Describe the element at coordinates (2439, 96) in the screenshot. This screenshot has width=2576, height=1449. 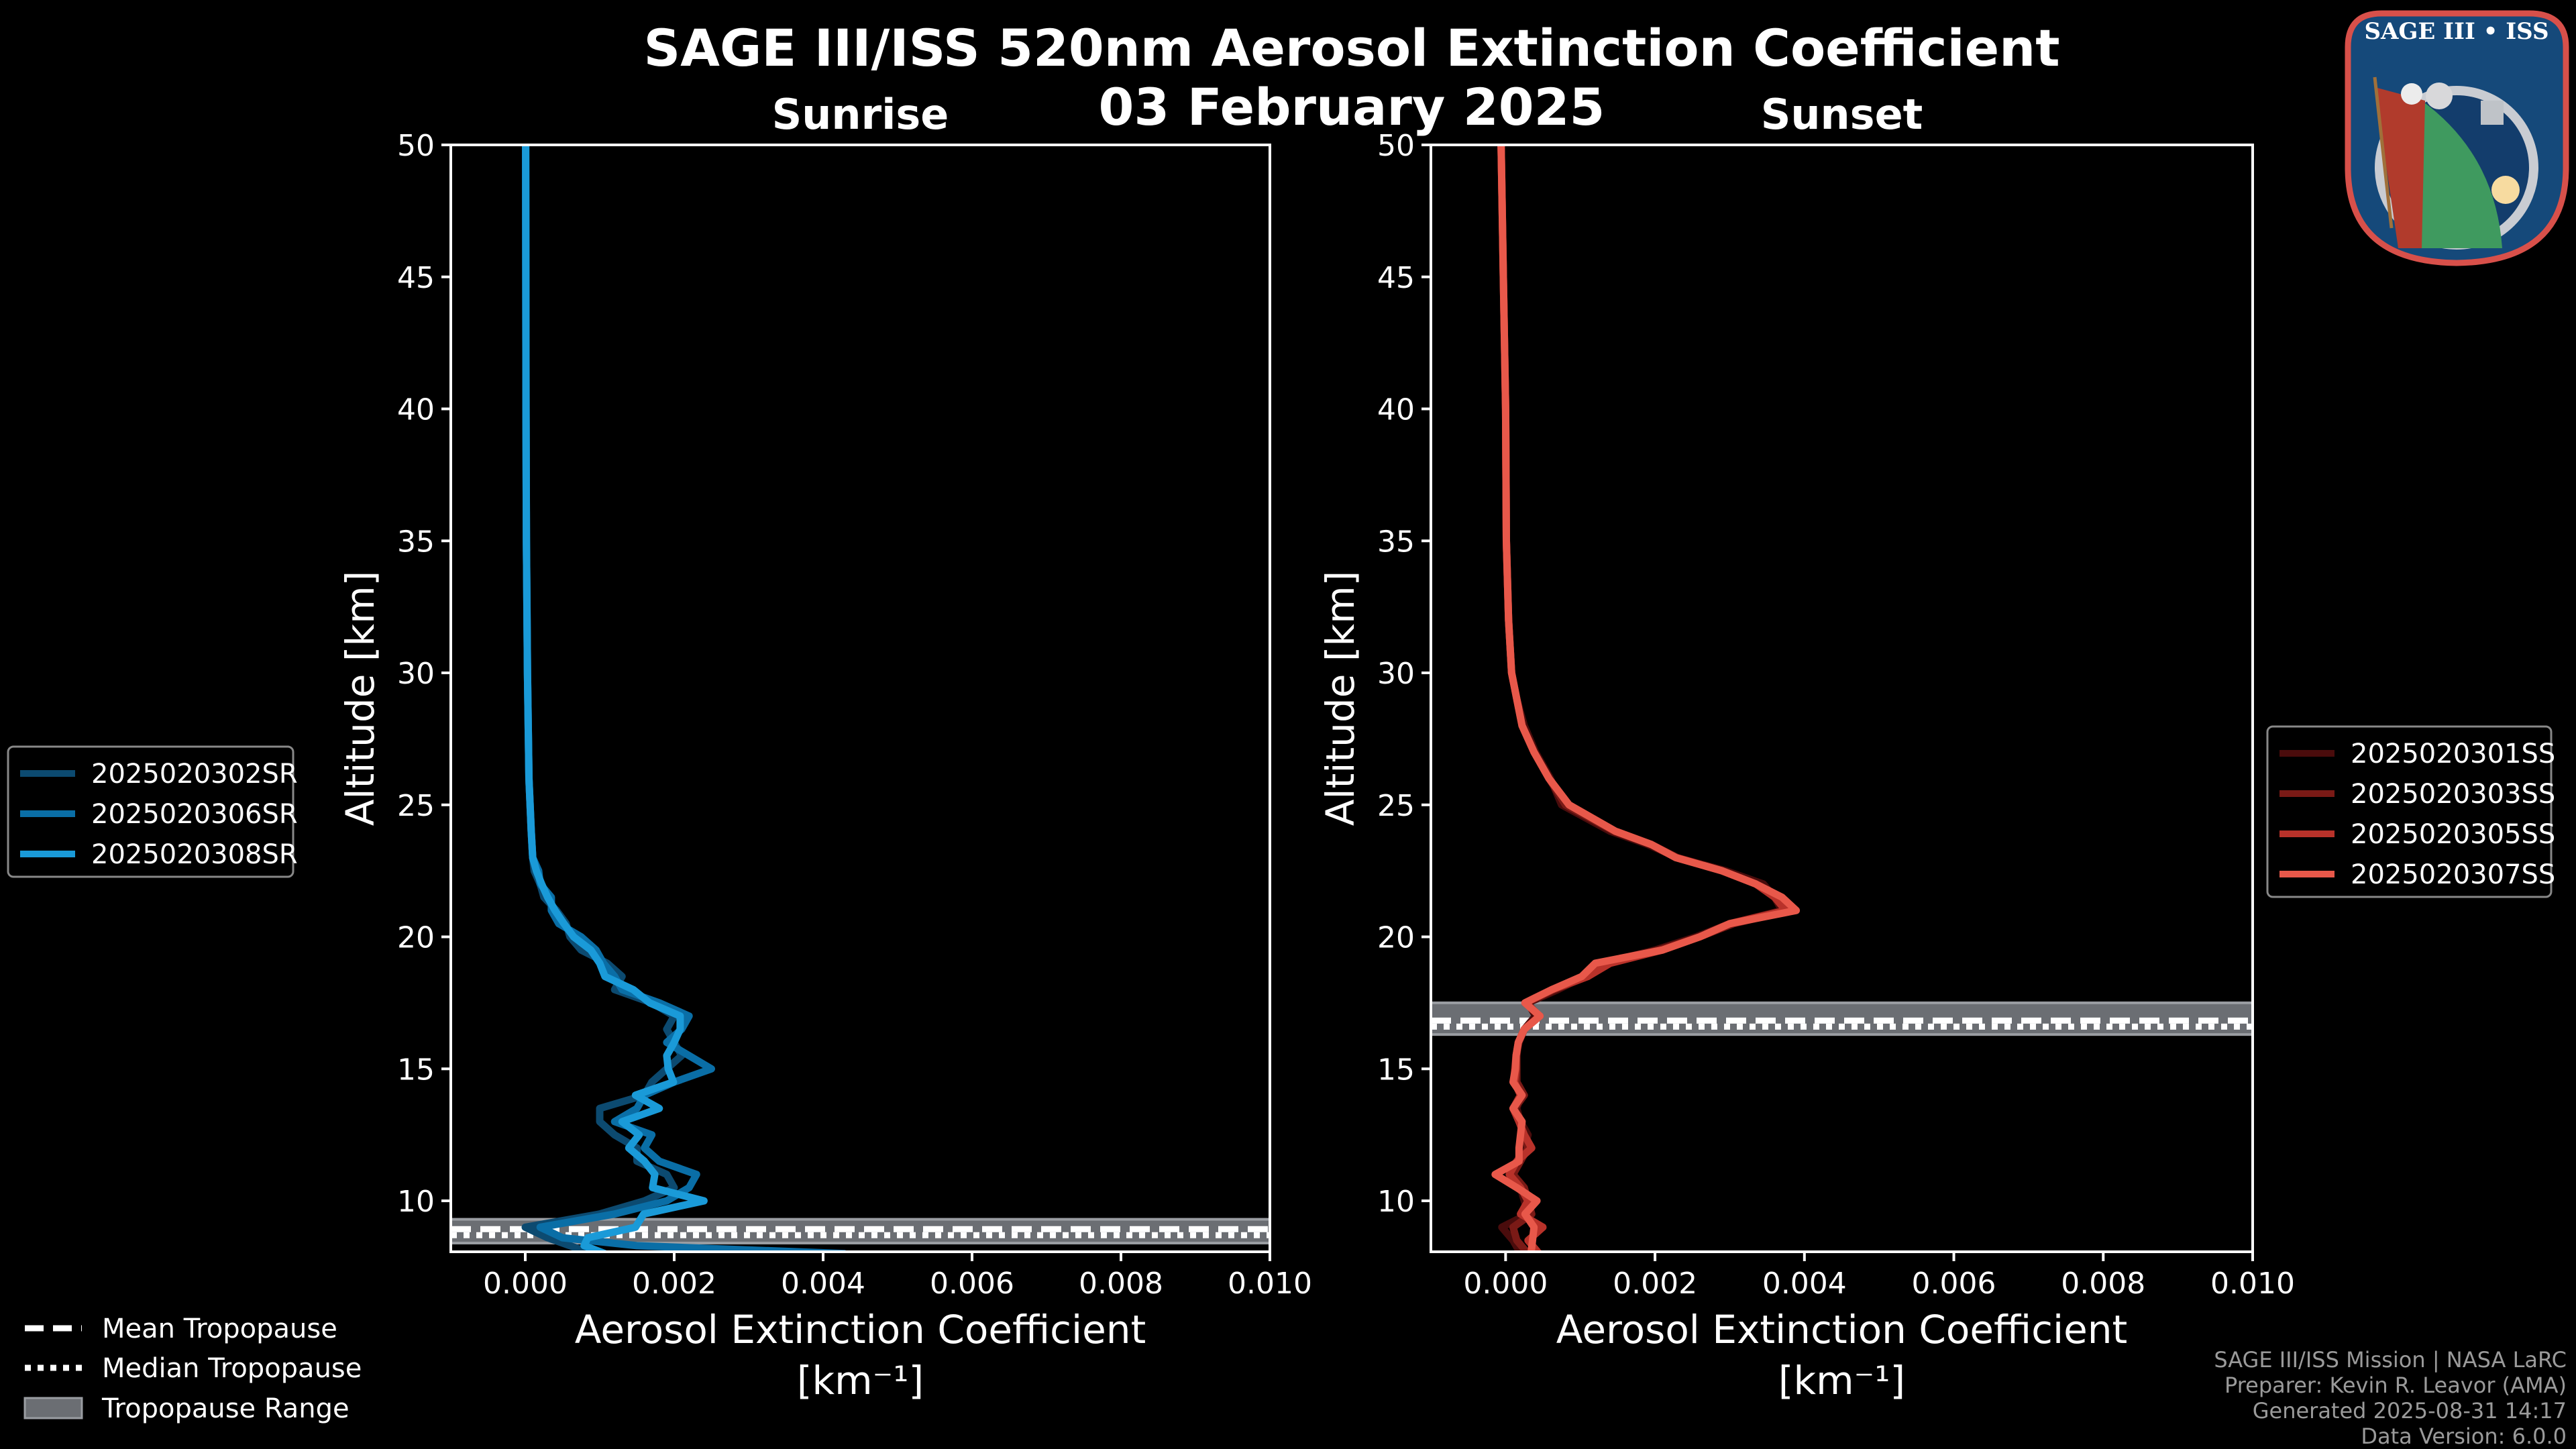
I see `moon-icon` at that location.